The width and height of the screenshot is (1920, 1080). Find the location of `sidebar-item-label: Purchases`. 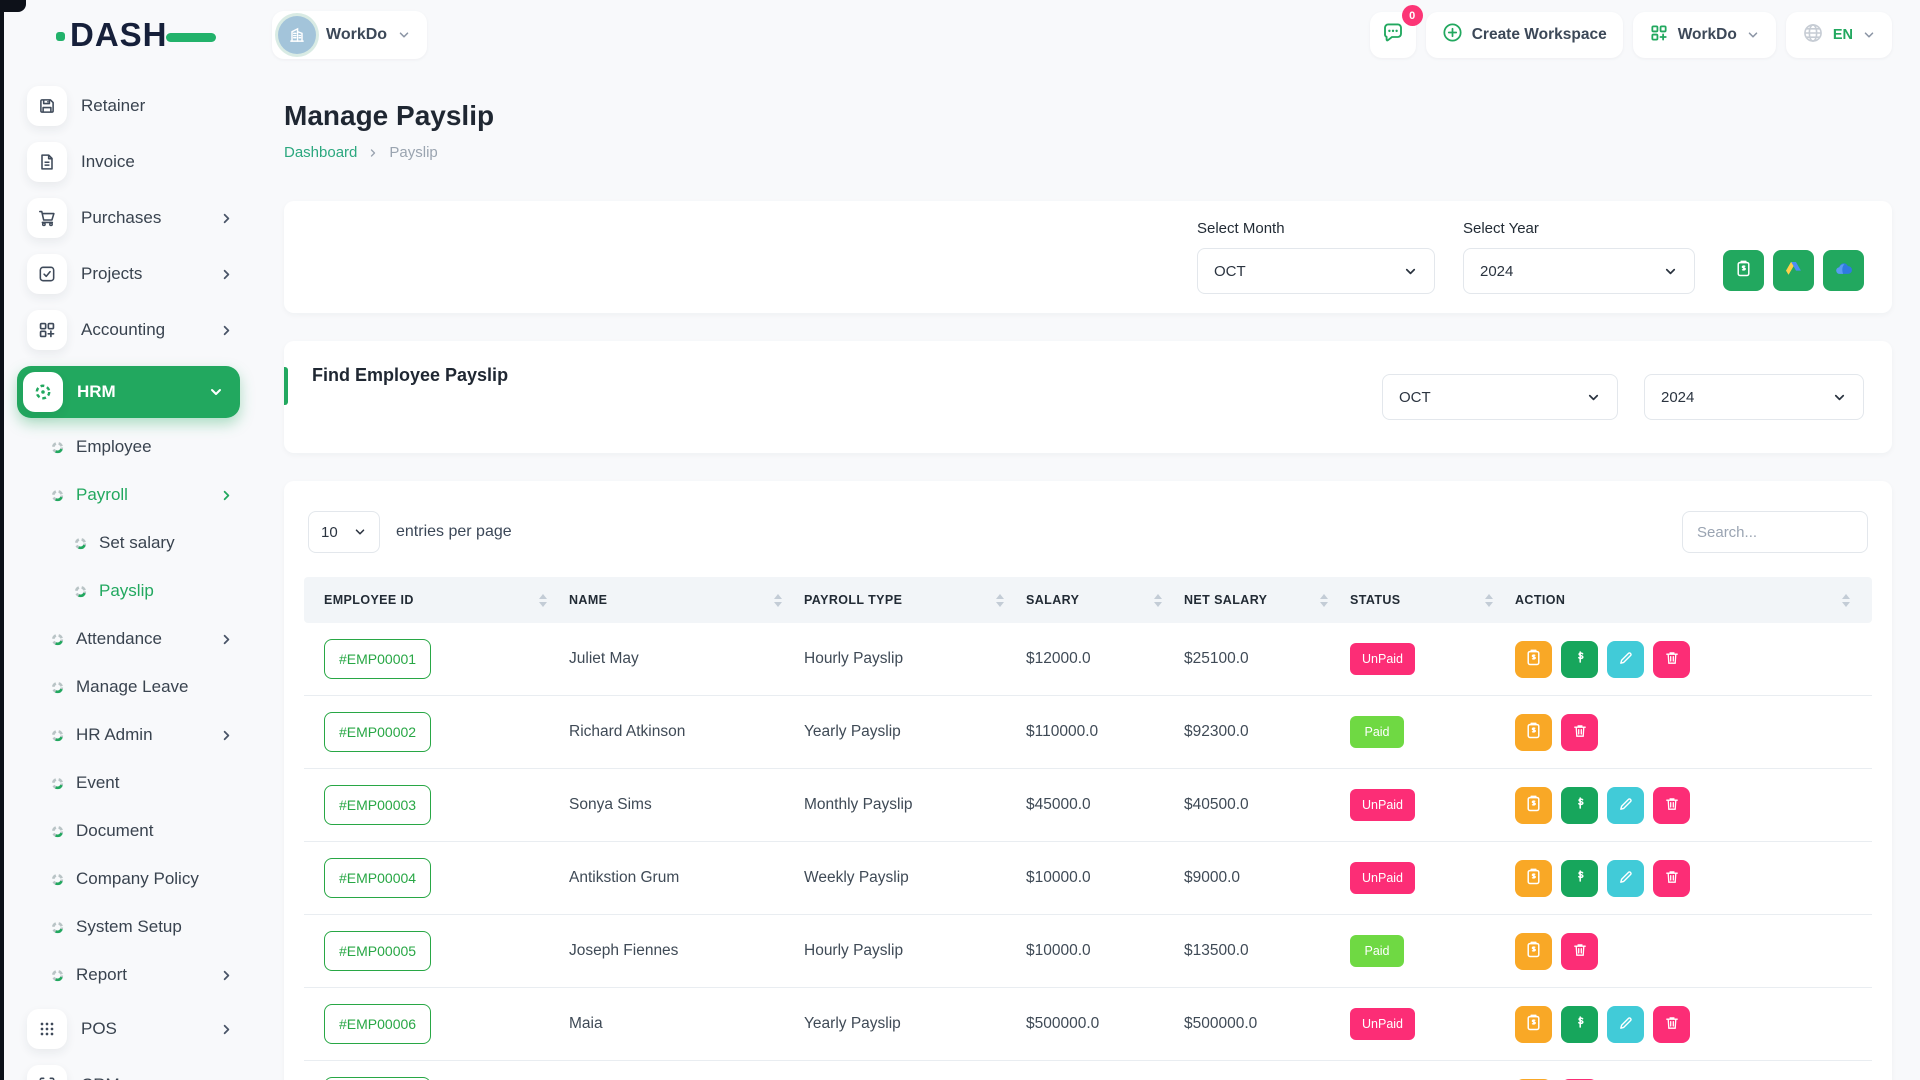

sidebar-item-label: Purchases is located at coordinates (121, 217).